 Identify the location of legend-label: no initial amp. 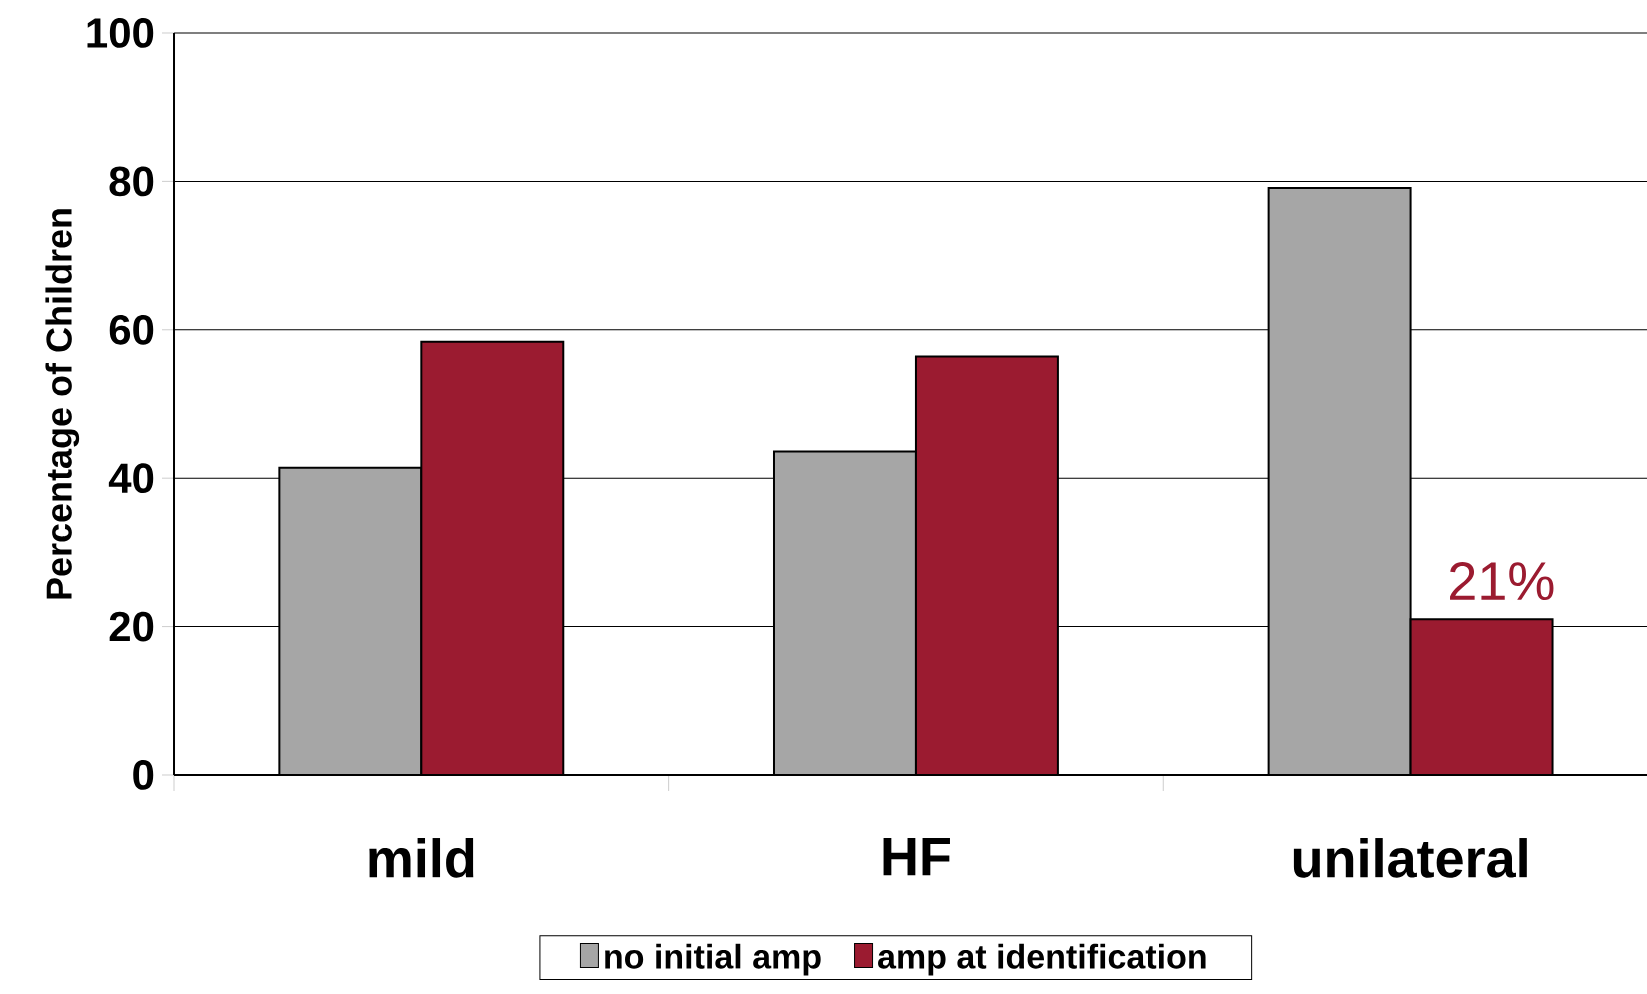
(713, 959).